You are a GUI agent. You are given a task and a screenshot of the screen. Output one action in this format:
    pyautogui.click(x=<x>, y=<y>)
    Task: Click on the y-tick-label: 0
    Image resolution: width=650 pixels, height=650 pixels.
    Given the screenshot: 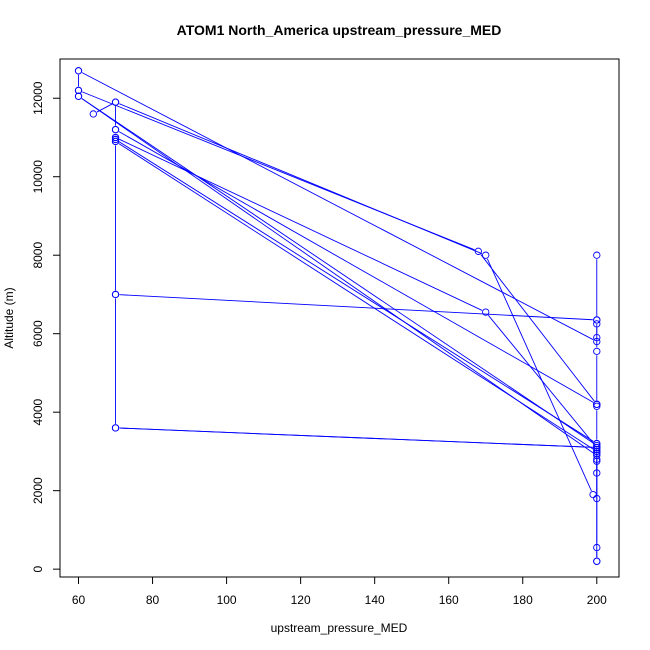 What is the action you would take?
    pyautogui.click(x=38, y=568)
    